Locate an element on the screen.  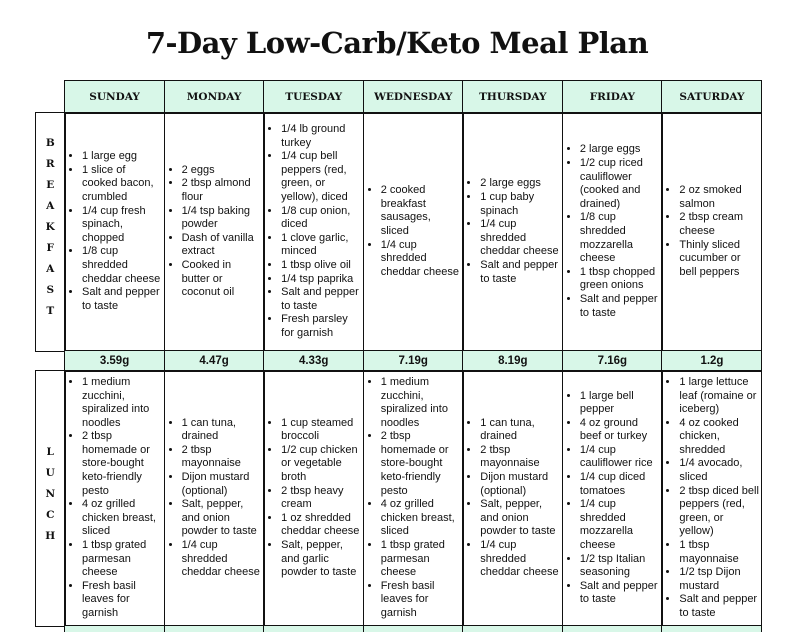
ingredient: Dijon mustard (optional) is located at coordinates (520, 484).